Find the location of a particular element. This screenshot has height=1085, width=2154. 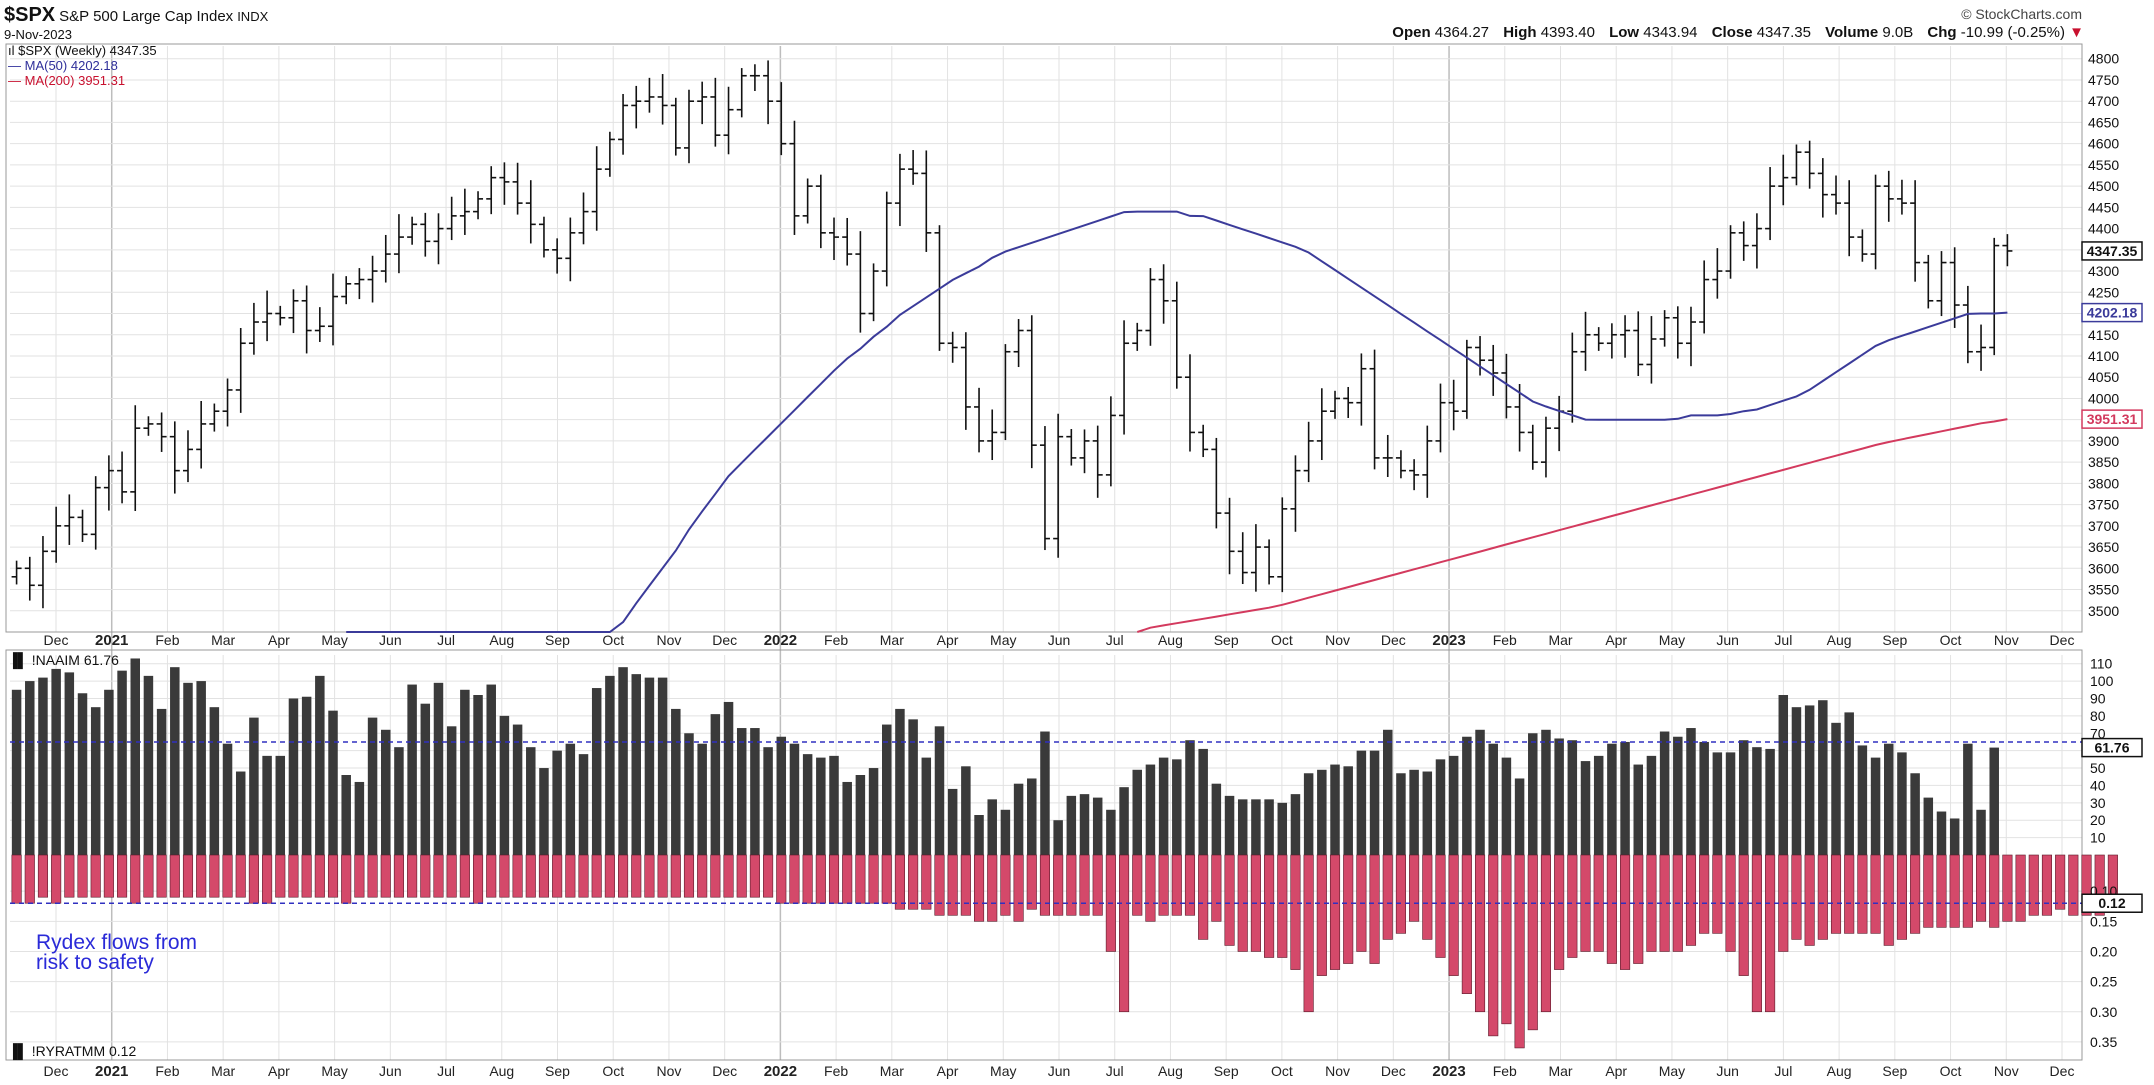

open-value: 4364.27 is located at coordinates (1462, 32).